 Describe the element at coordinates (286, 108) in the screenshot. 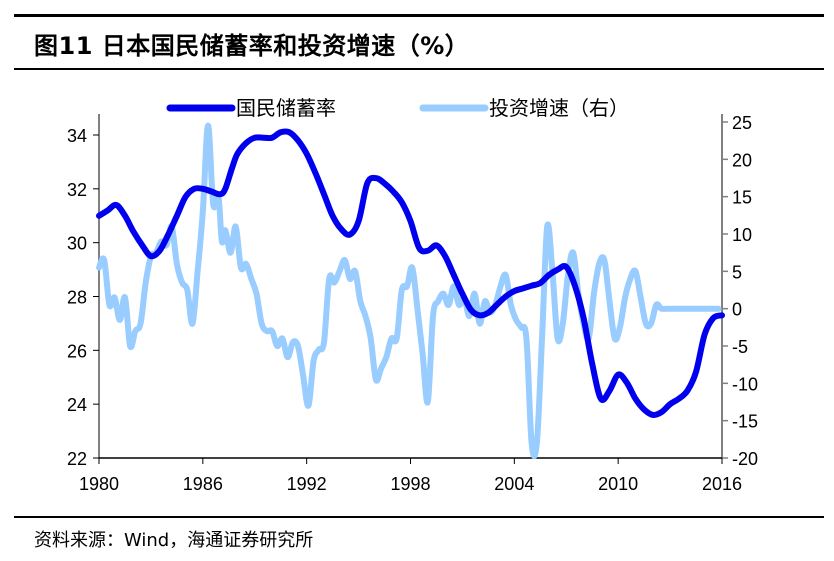

I see `legend-label-savings: 国民储蓄率` at that location.